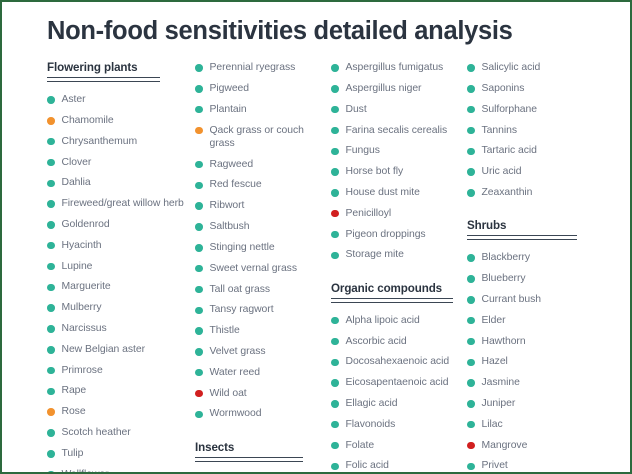  I want to click on item-label: Elder, so click(493, 320).